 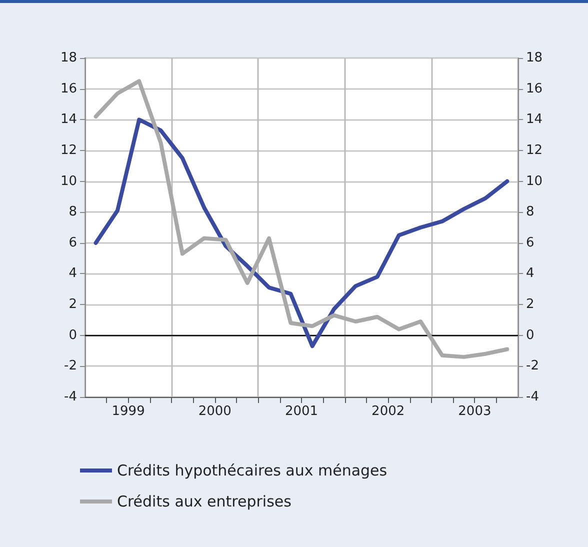 What do you see at coordinates (72, 304) in the screenshot?
I see `y-tick-label: 2` at bounding box center [72, 304].